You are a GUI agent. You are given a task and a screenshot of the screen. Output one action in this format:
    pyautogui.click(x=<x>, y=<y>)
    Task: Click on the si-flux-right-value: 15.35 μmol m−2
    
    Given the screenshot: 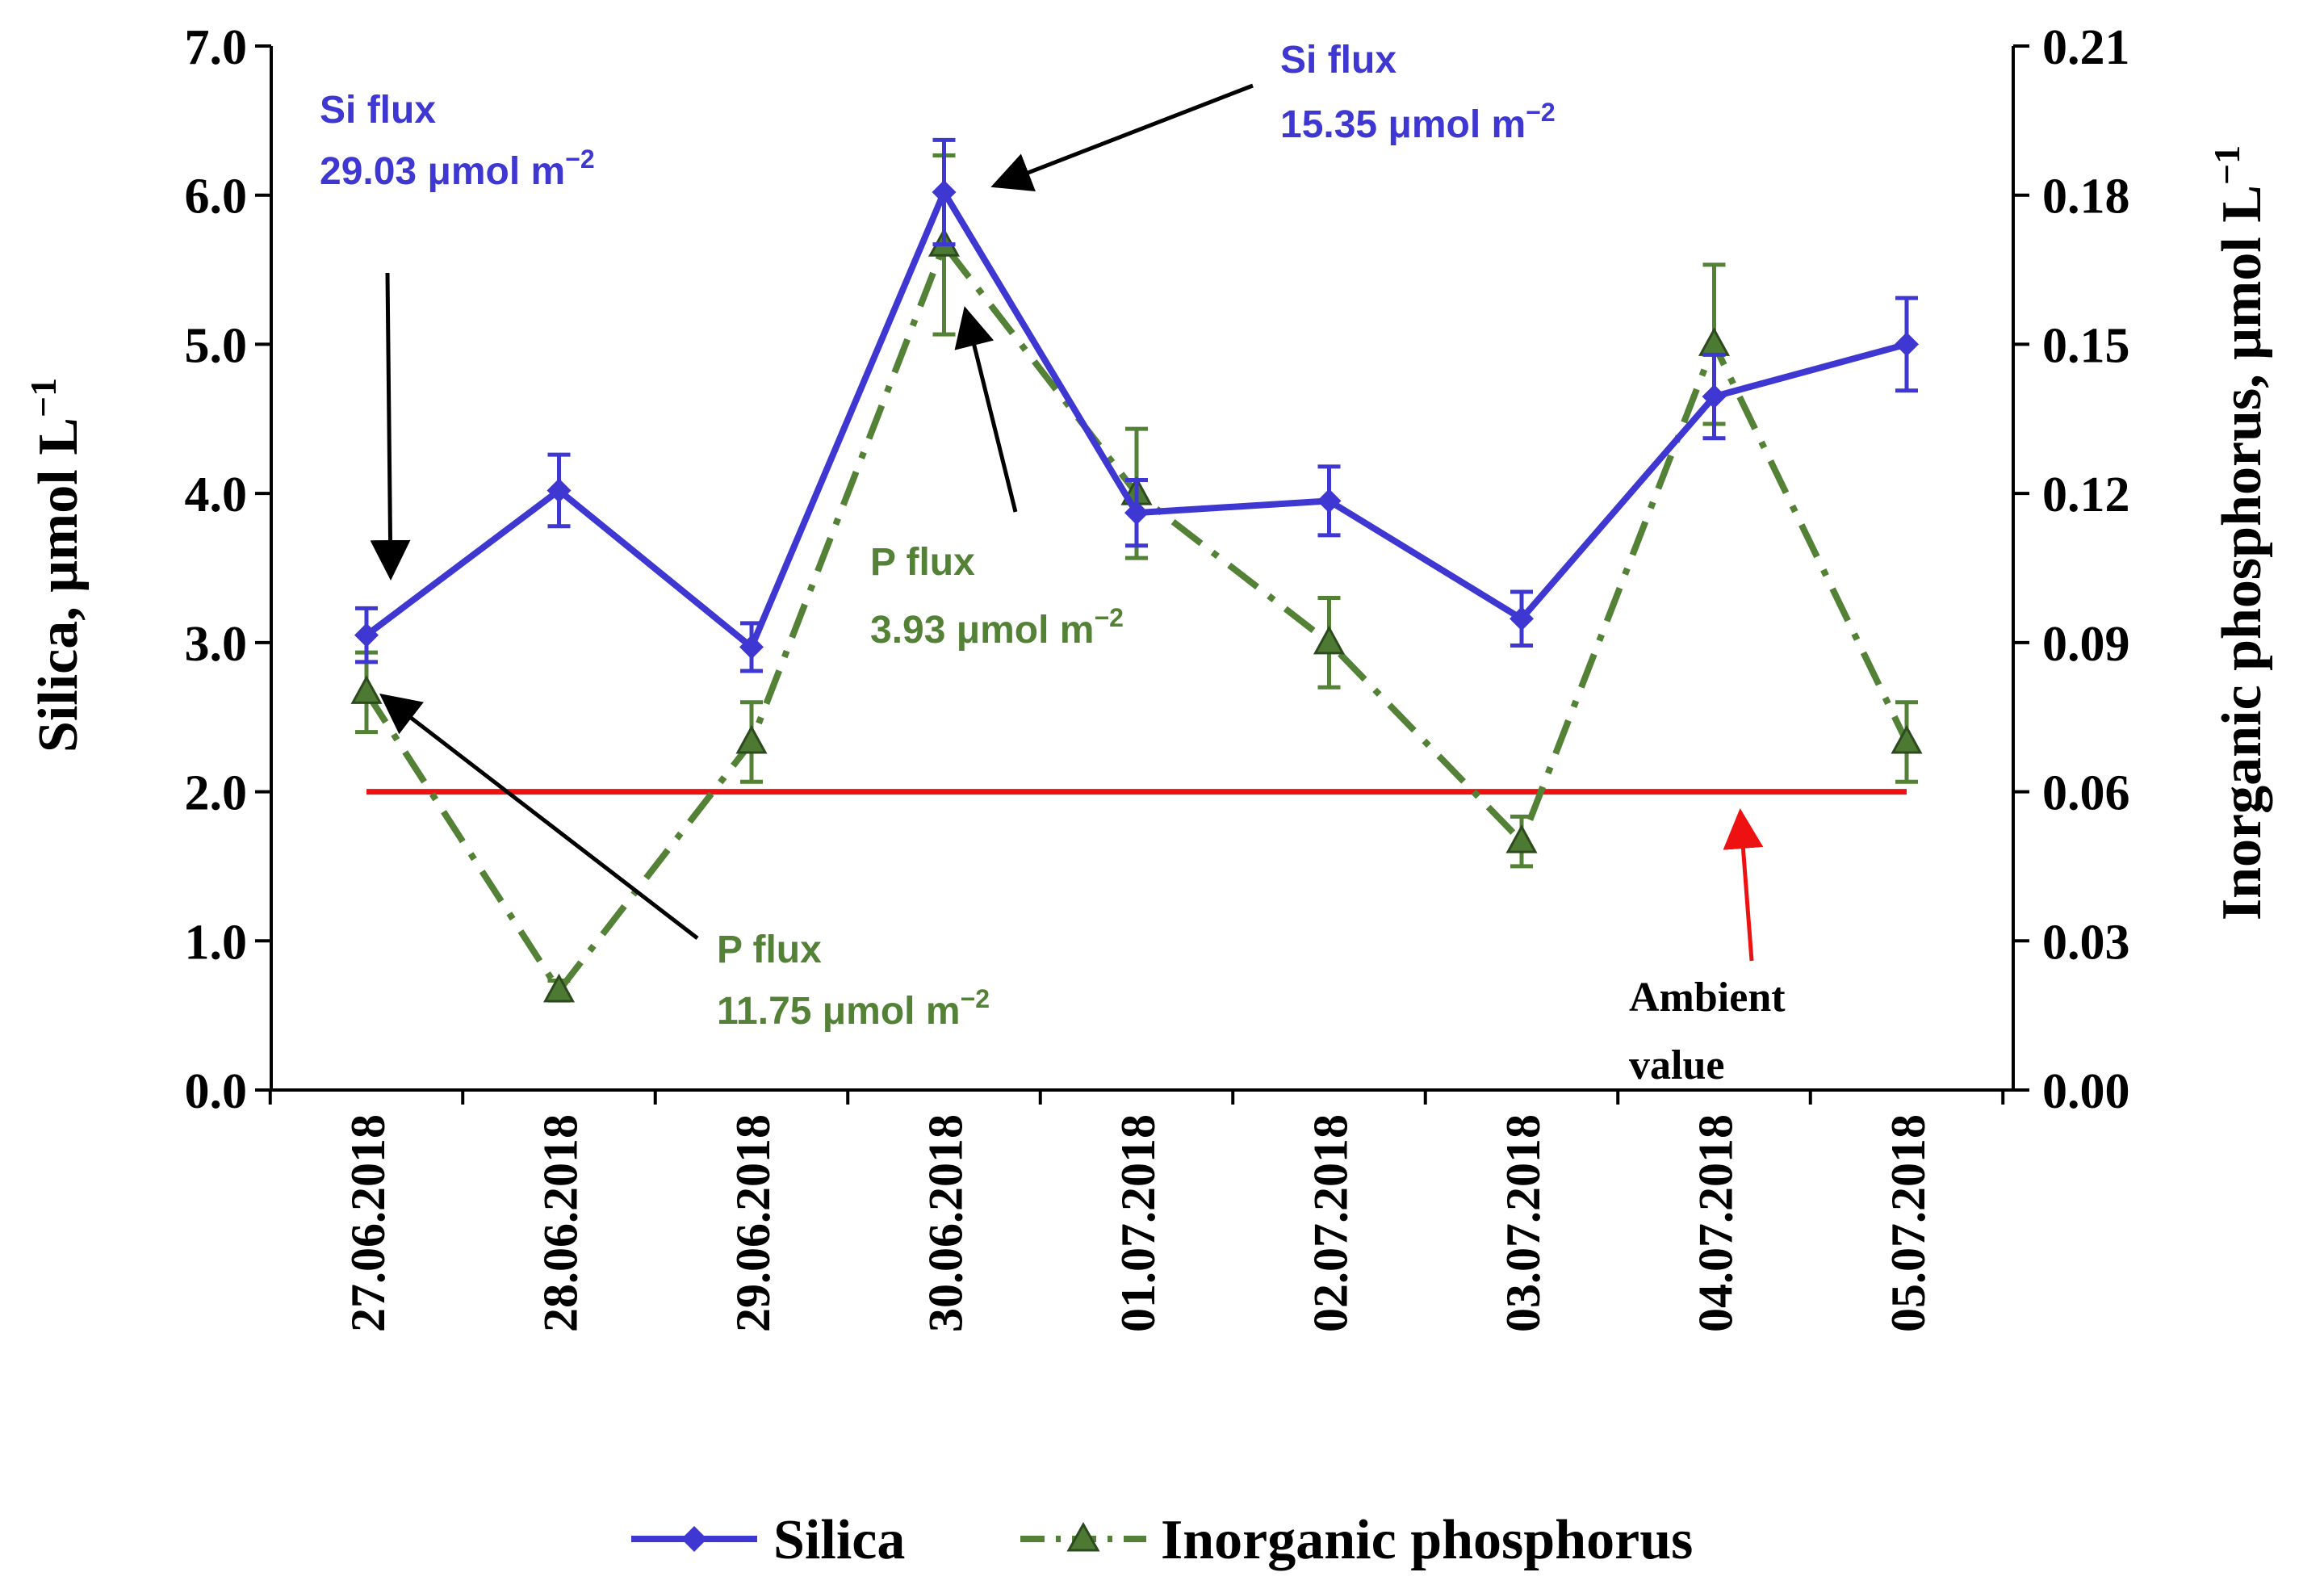 What is the action you would take?
    pyautogui.click(x=1418, y=122)
    